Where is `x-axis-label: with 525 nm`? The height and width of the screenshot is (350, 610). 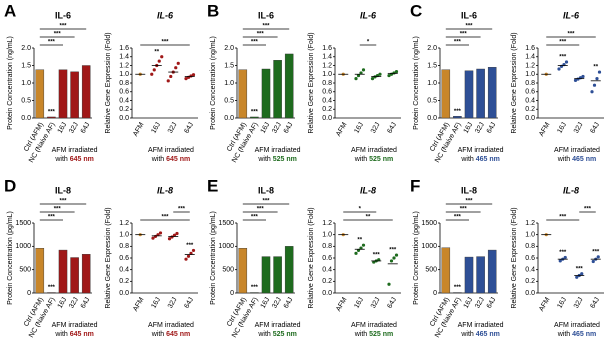
x-axis-label: with 525 nm is located at coordinates (277, 159).